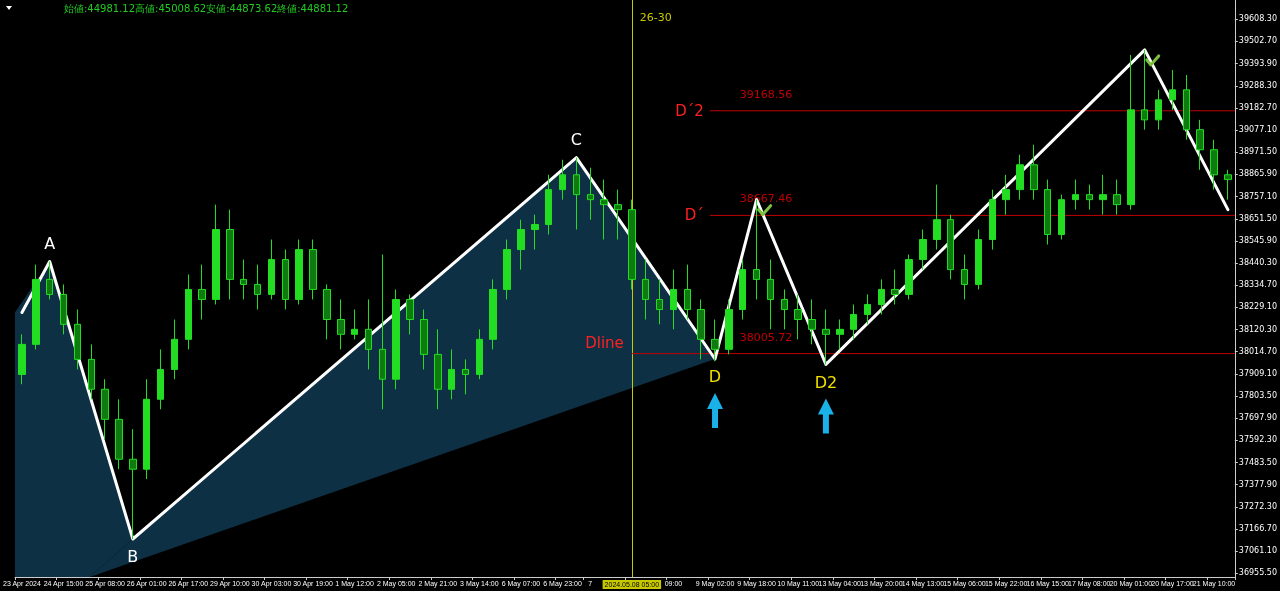 The height and width of the screenshot is (591, 1280). I want to click on y-tick-label: 39608.30, so click(1257, 19).